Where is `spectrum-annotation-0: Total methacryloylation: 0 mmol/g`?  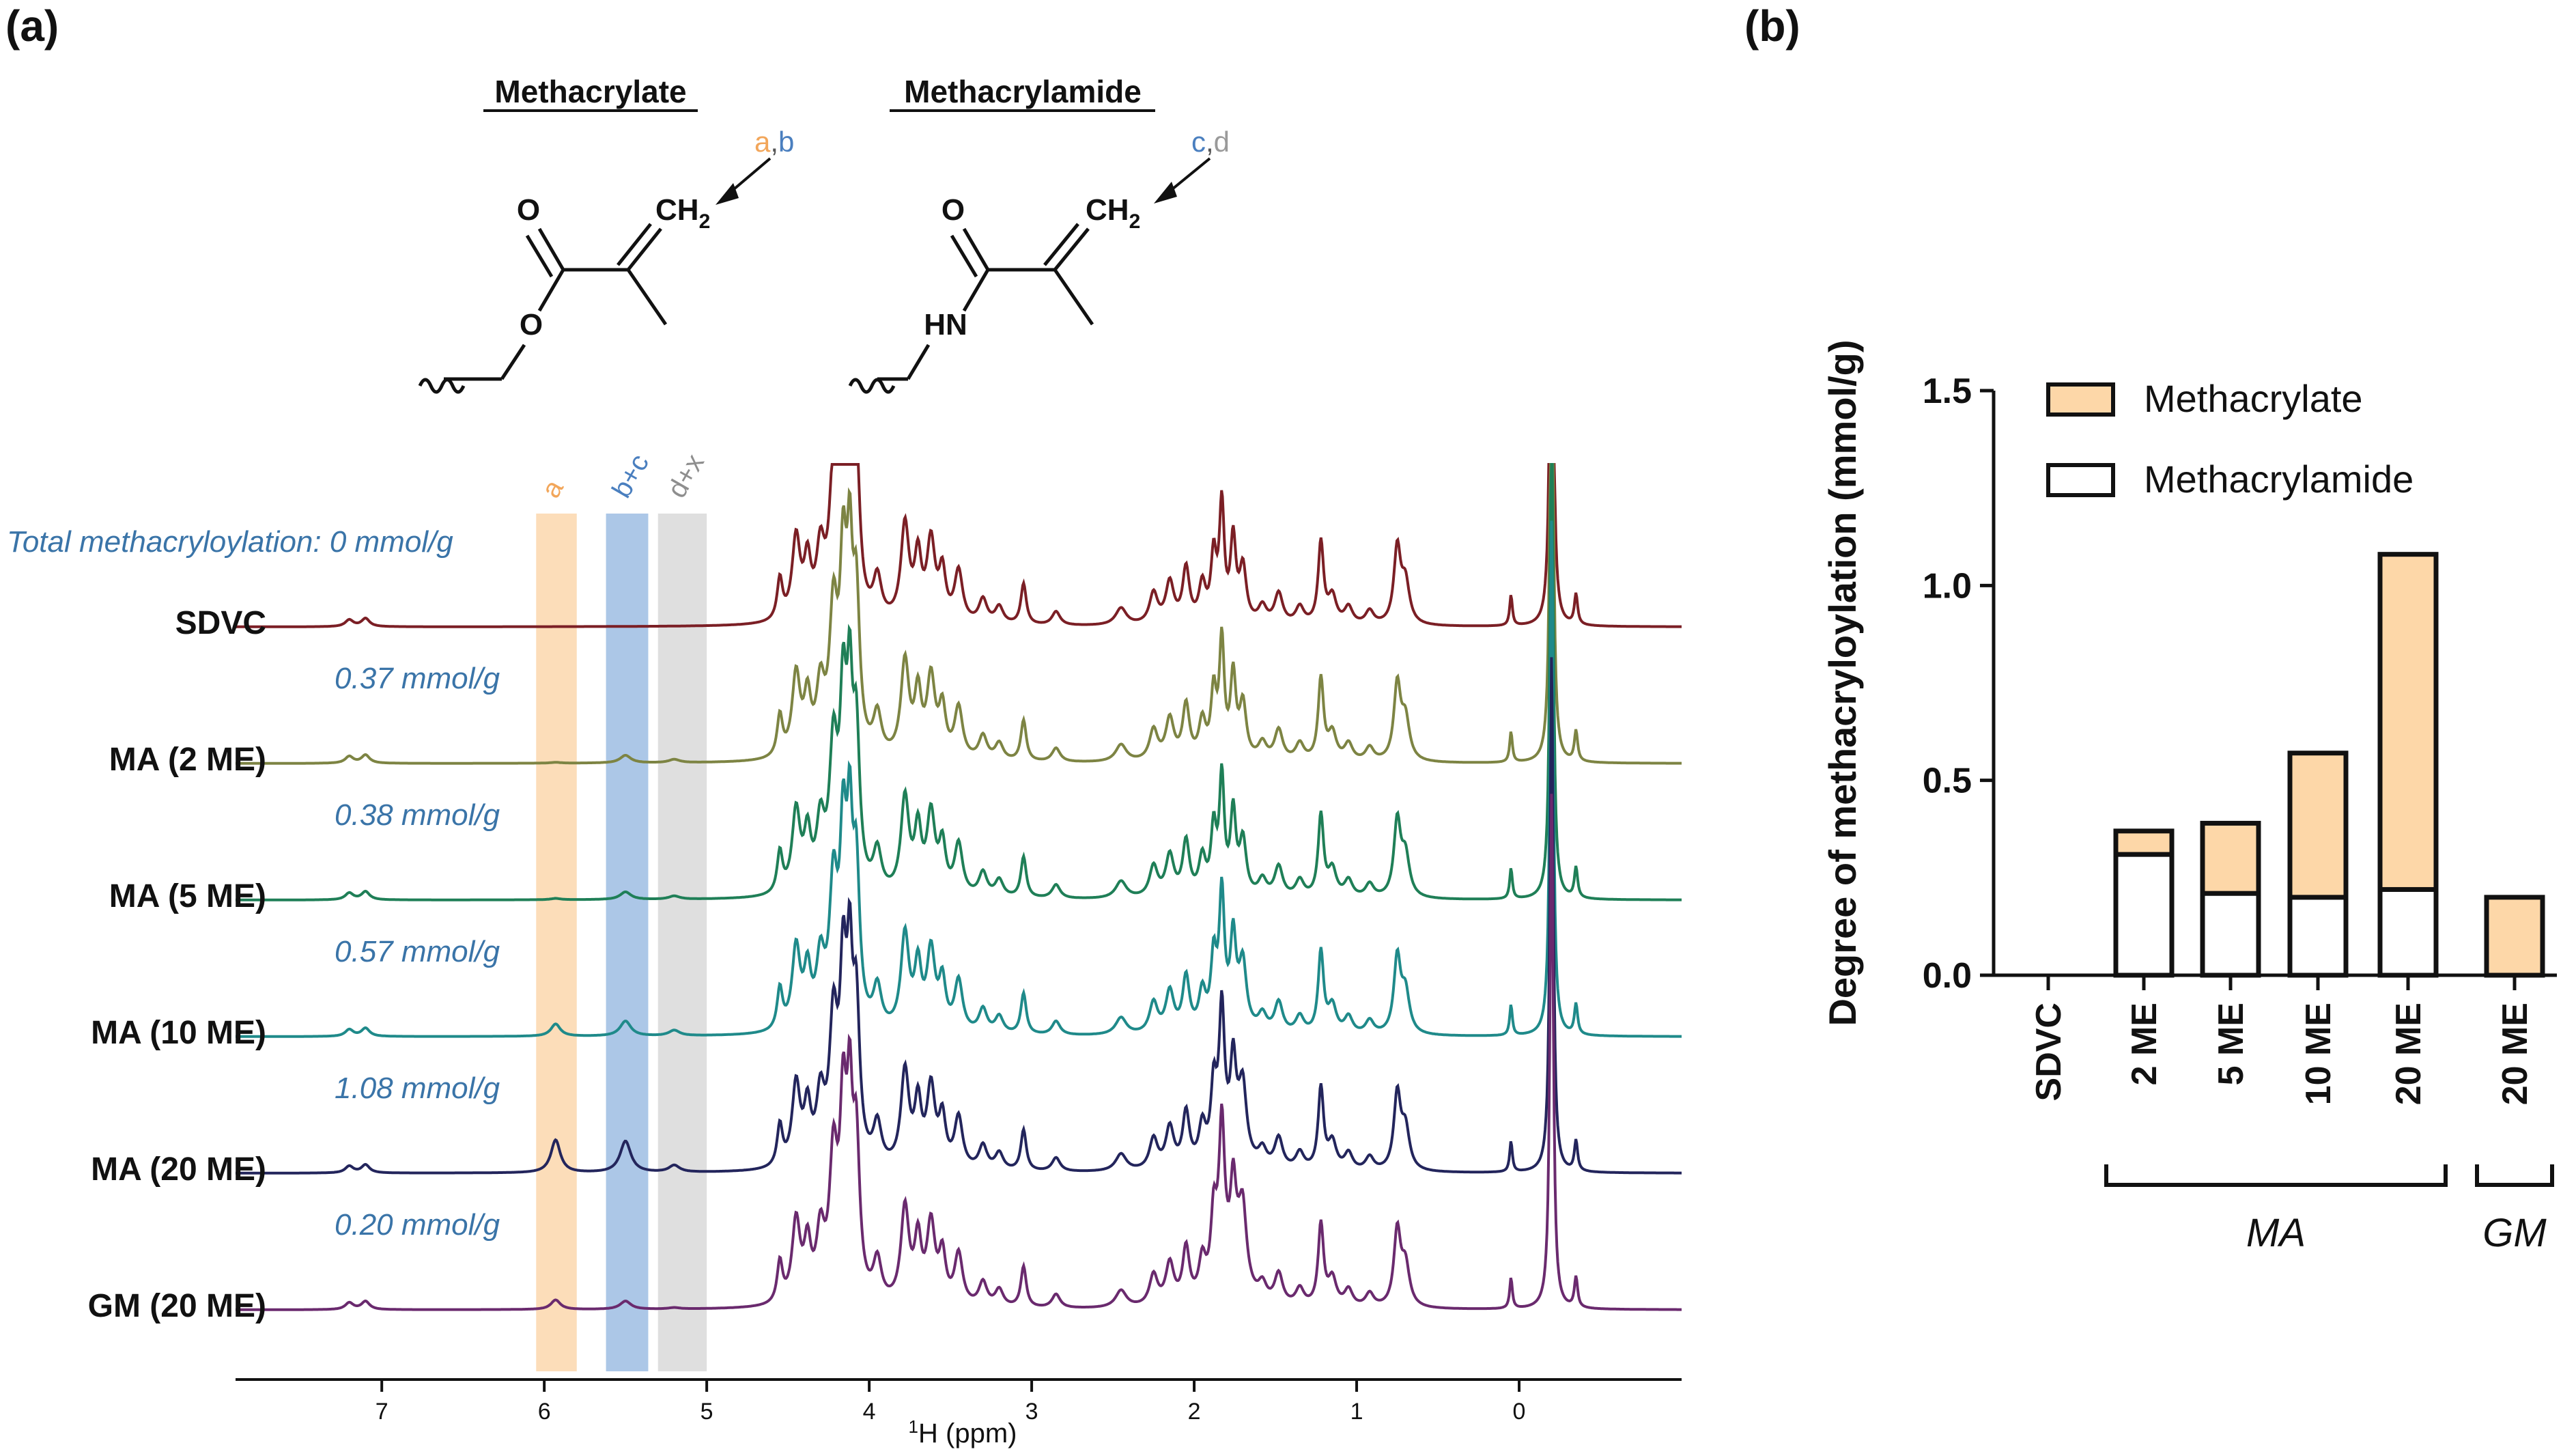
spectrum-annotation-0: Total methacryloylation: 0 mmol/g is located at coordinates (230, 542).